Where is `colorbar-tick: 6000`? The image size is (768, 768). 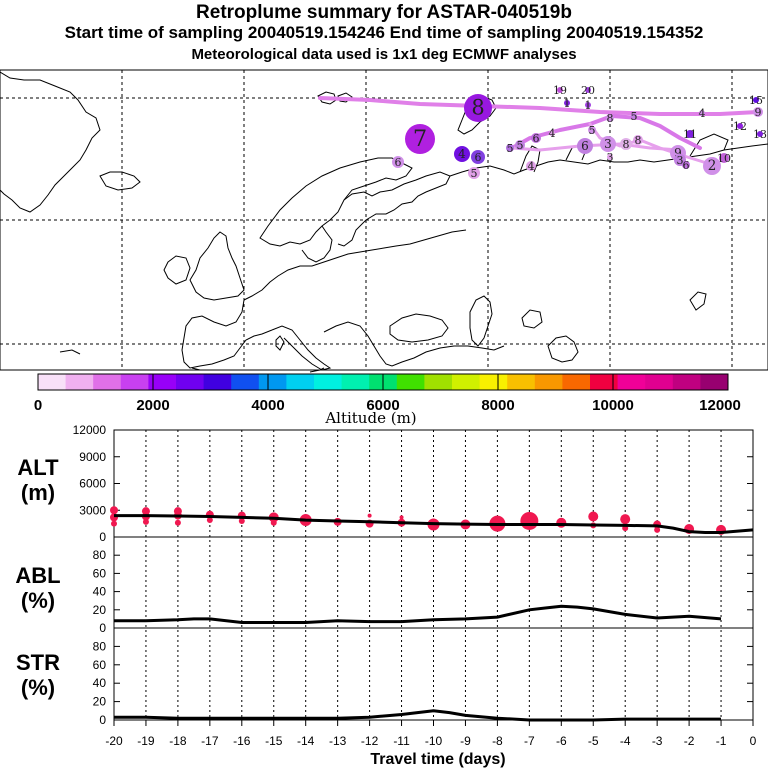 colorbar-tick: 6000 is located at coordinates (382, 405).